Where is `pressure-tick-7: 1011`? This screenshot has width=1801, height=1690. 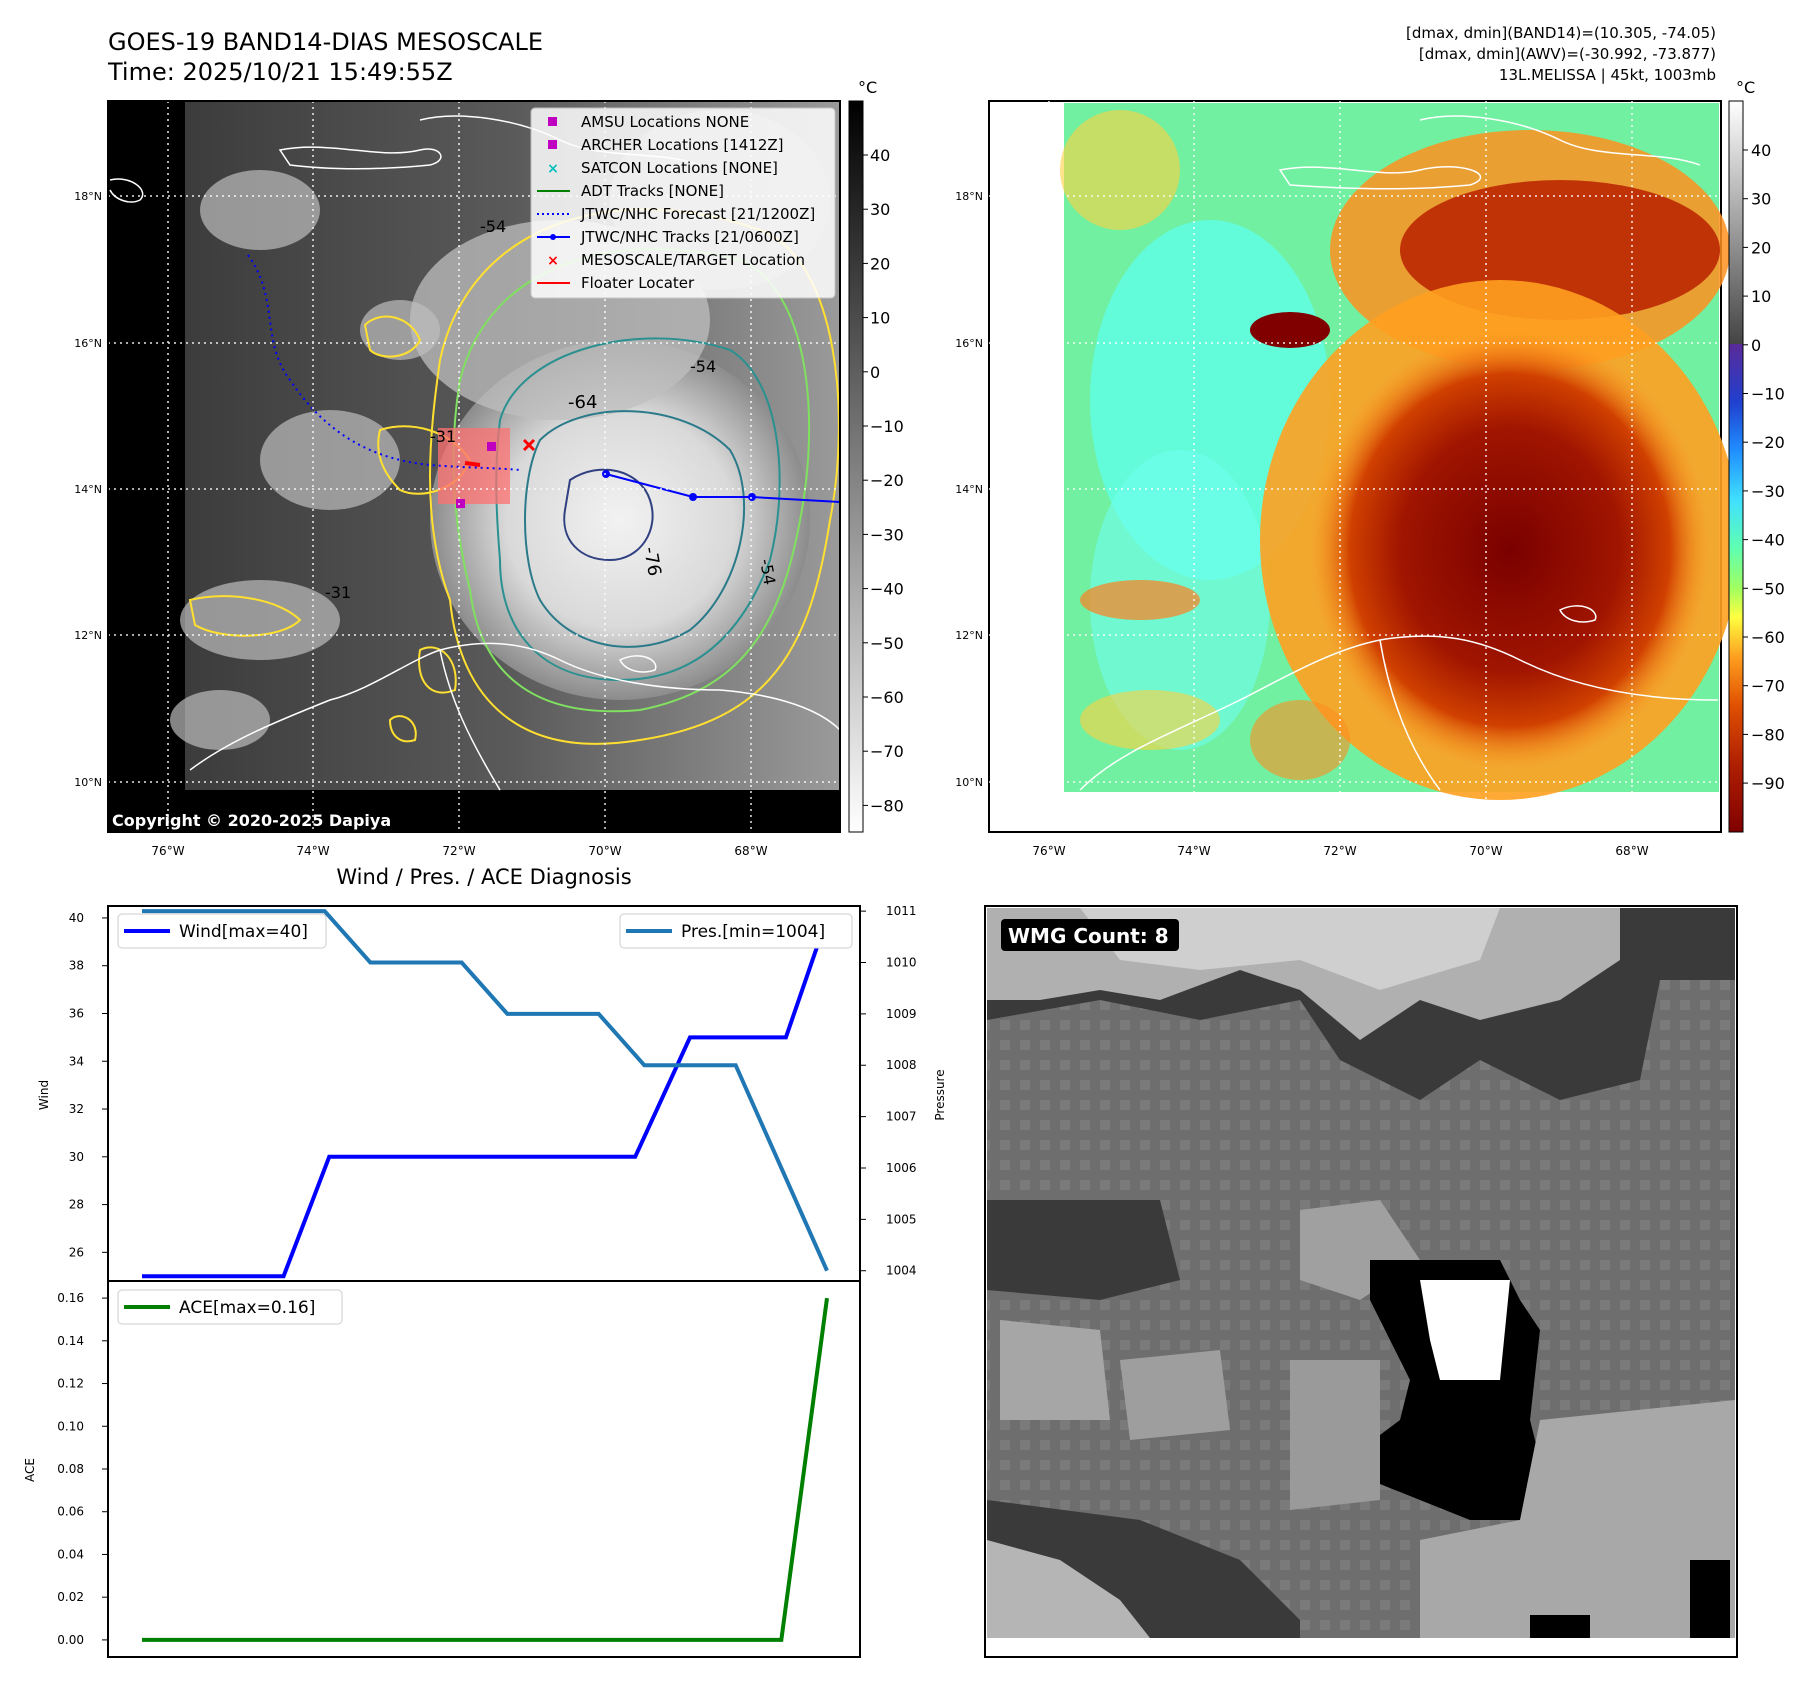 pressure-tick-7: 1011 is located at coordinates (901, 911).